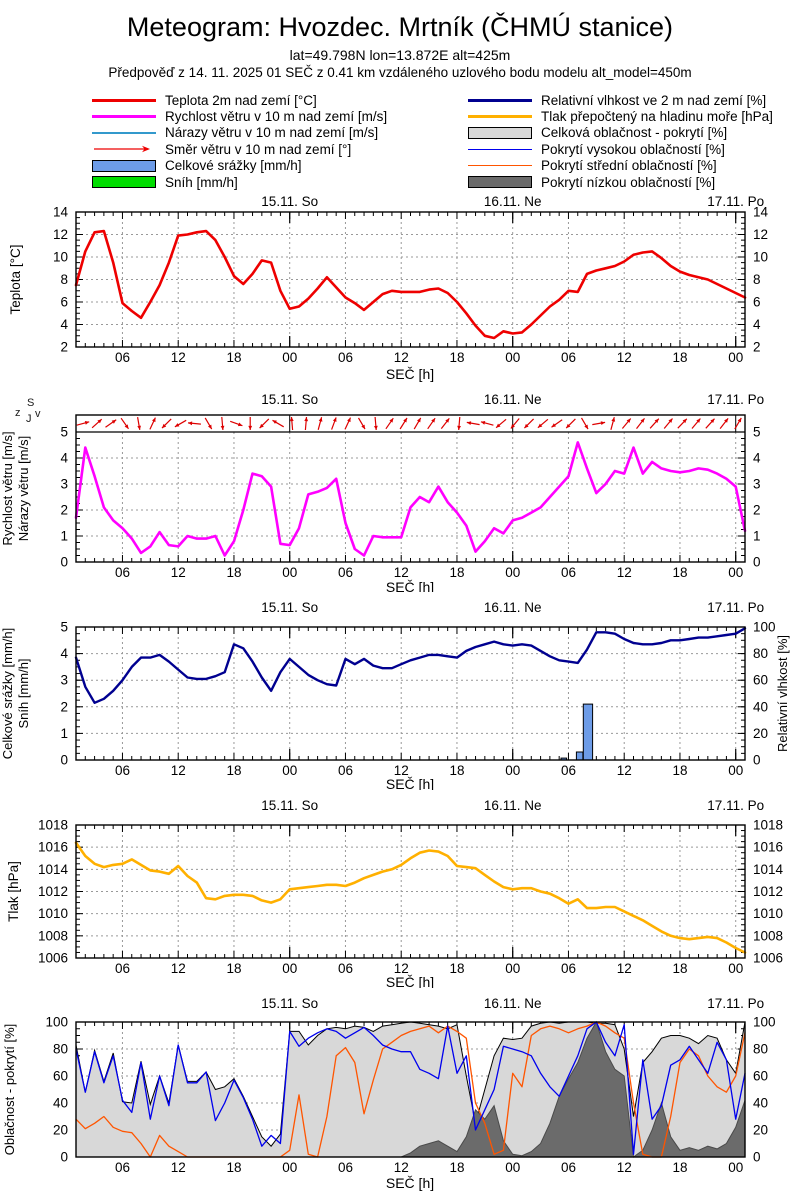 This screenshot has height=1200, width=800. I want to click on legend-label: Pokrytí vysokou oblačností [%], so click(633, 149).